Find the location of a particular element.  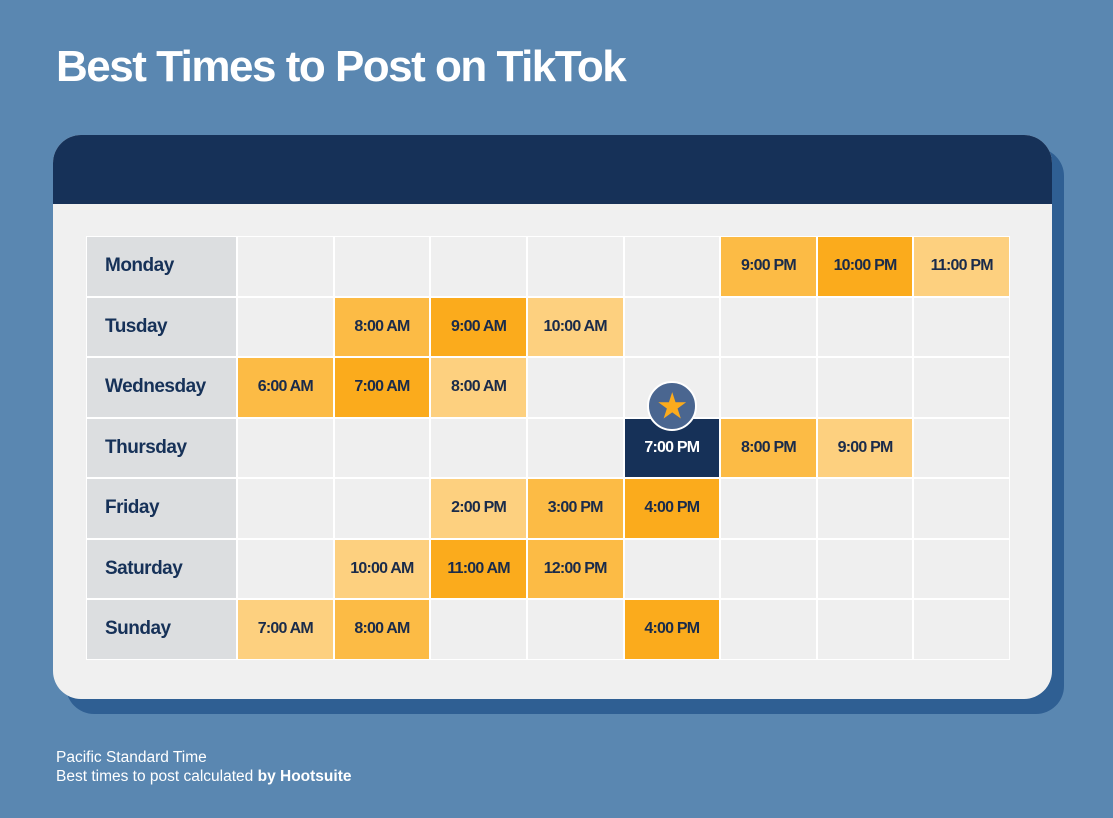

time-label: 9:00 AM is located at coordinates (478, 326).